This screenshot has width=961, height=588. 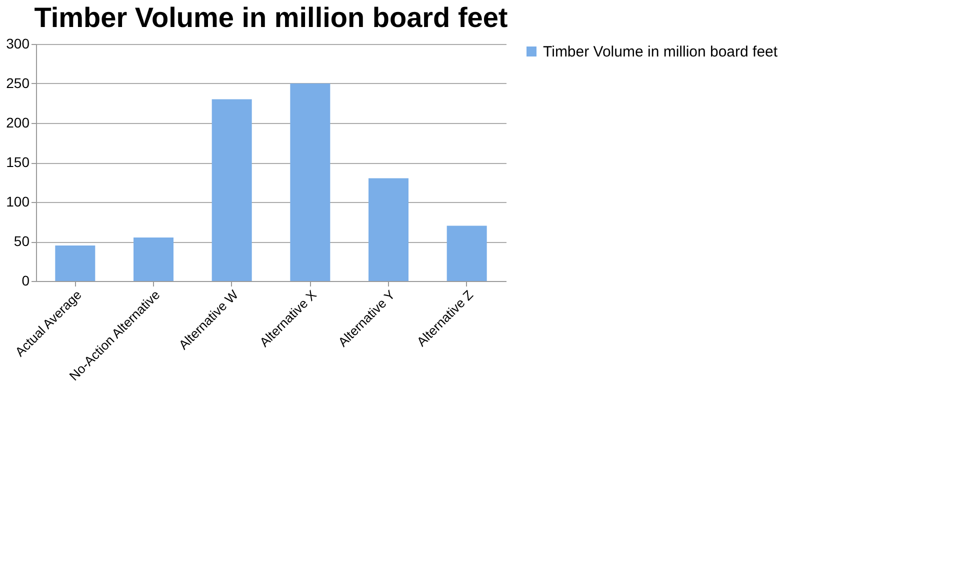 I want to click on y-tick-label: 300, so click(x=18, y=44).